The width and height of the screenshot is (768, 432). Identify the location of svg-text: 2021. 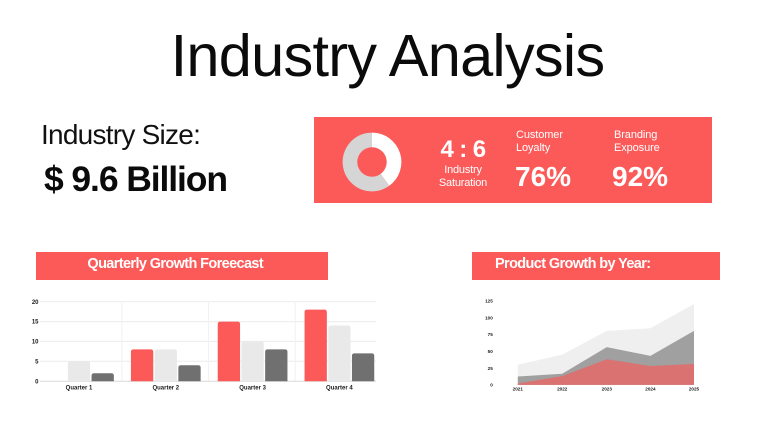
(518, 388).